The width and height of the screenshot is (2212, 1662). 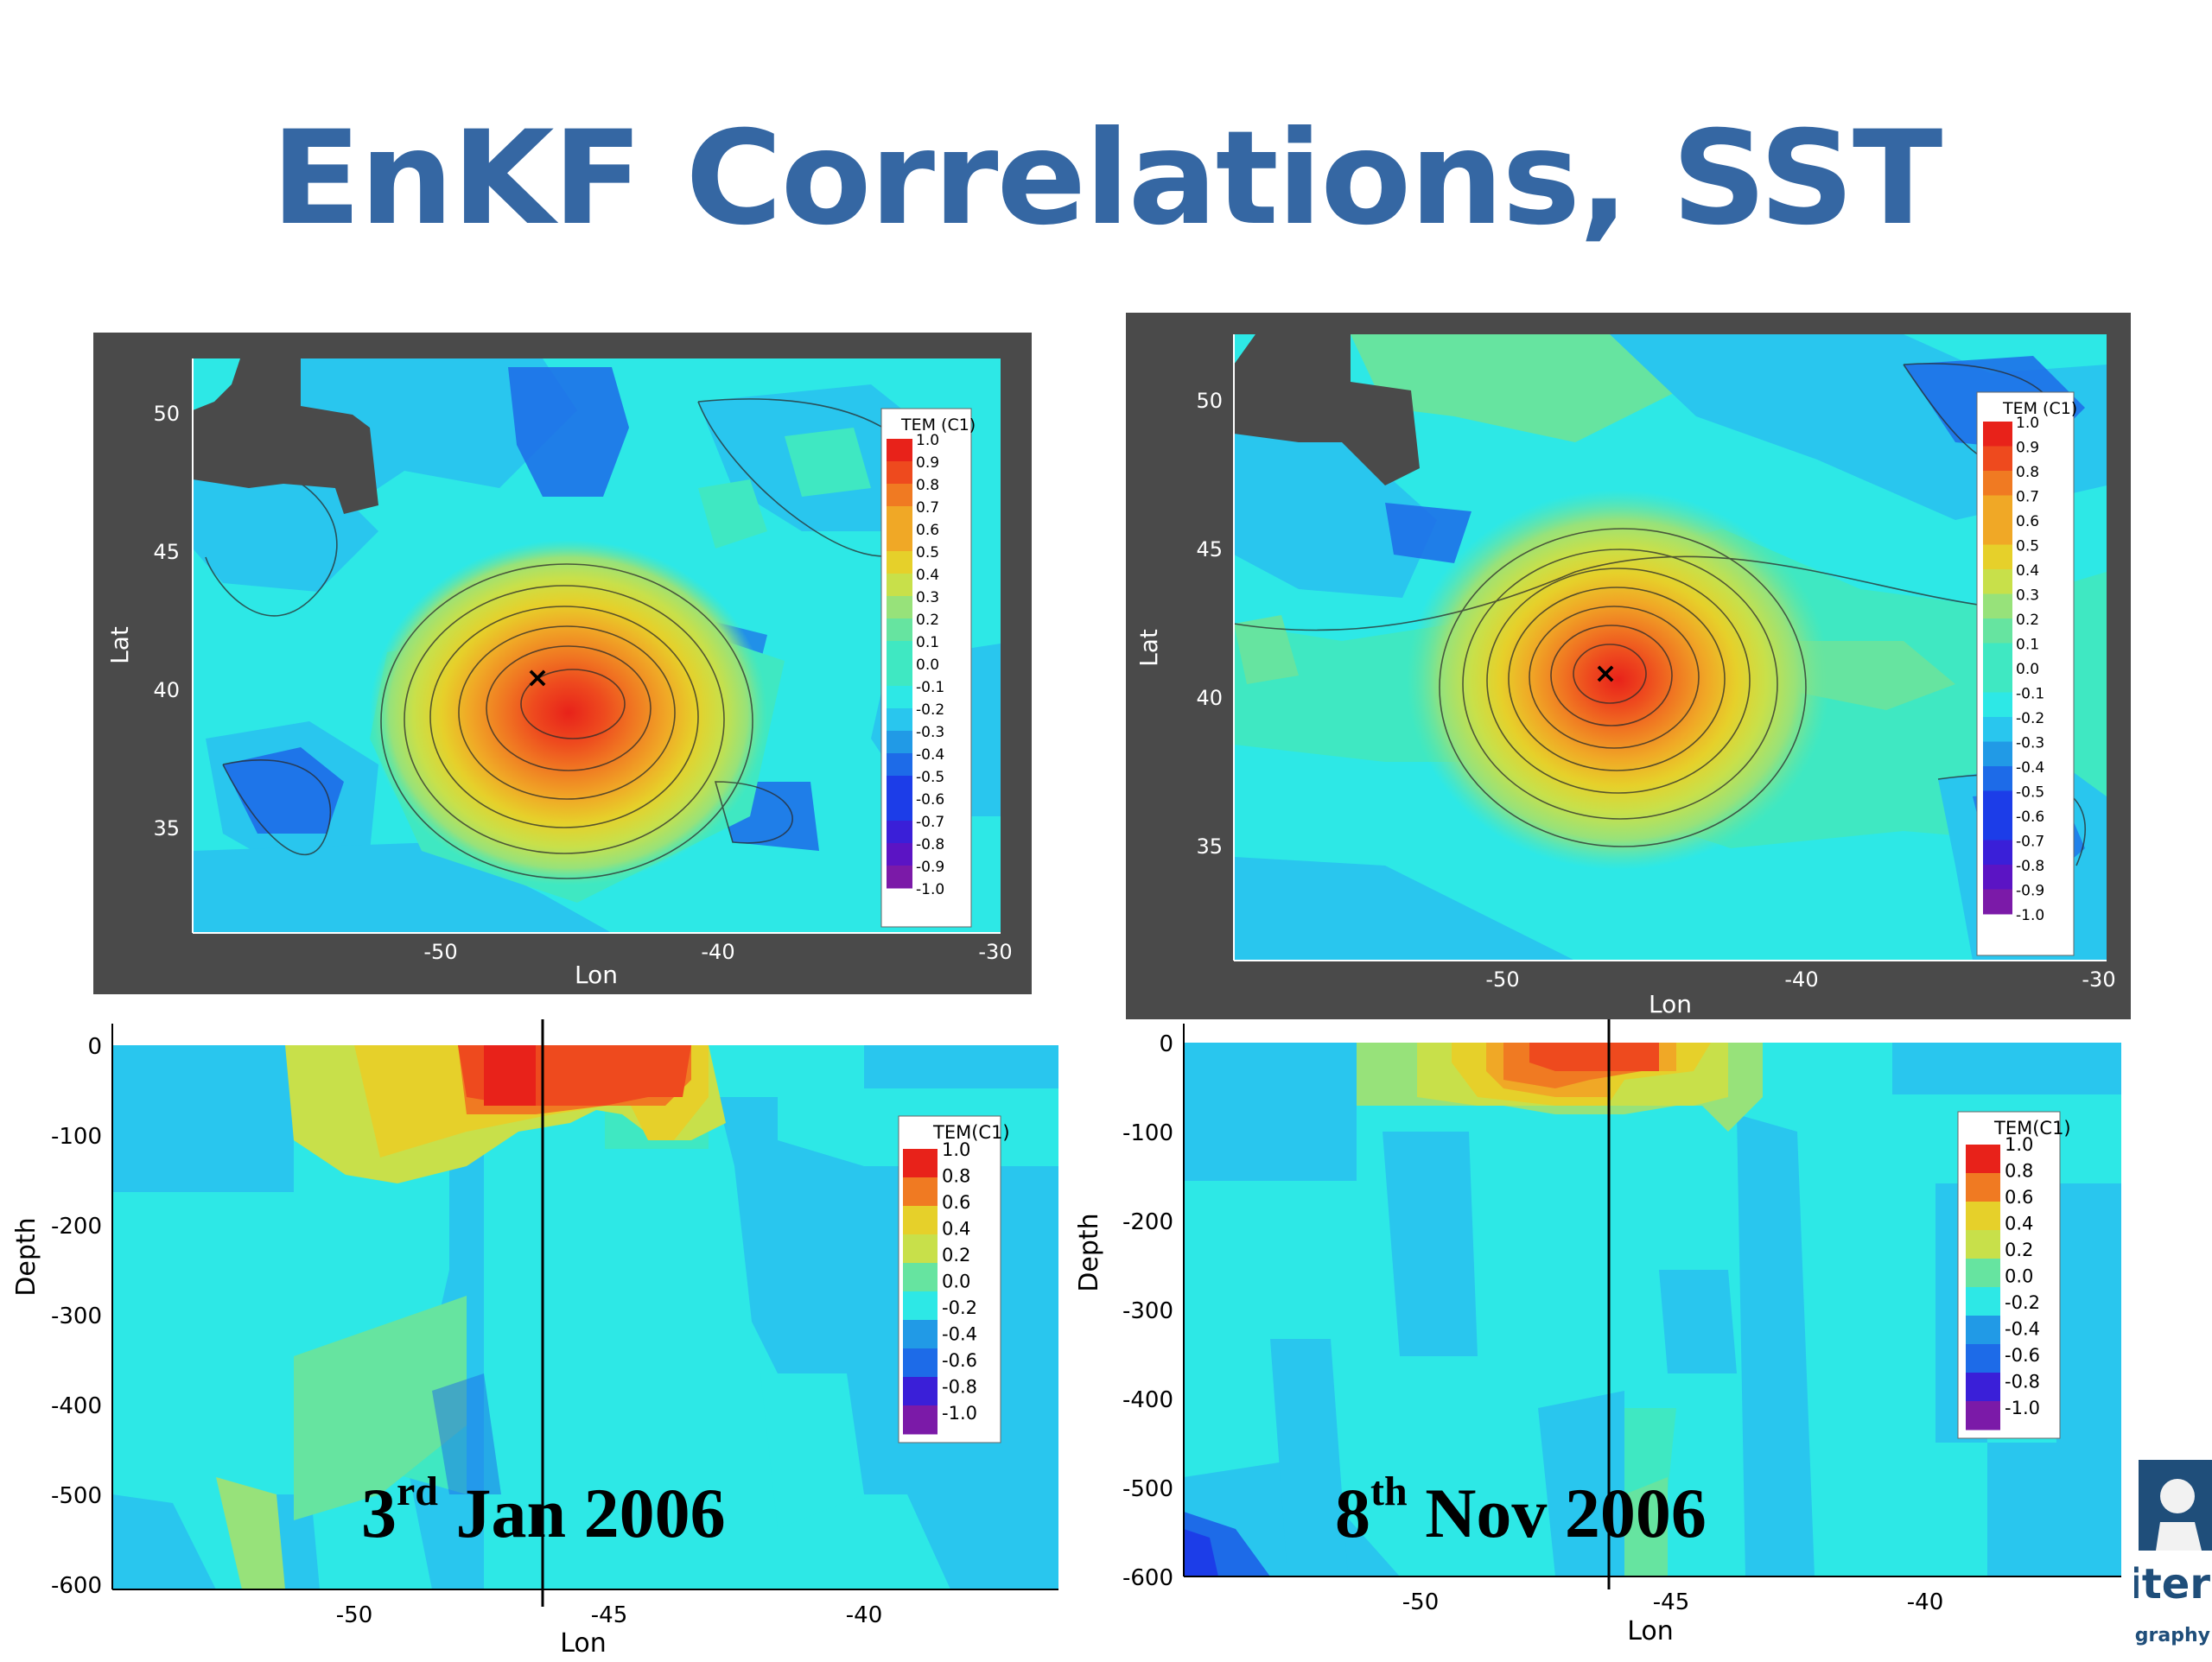 What do you see at coordinates (1147, 1400) in the screenshot?
I see `y-tick-label: -400` at bounding box center [1147, 1400].